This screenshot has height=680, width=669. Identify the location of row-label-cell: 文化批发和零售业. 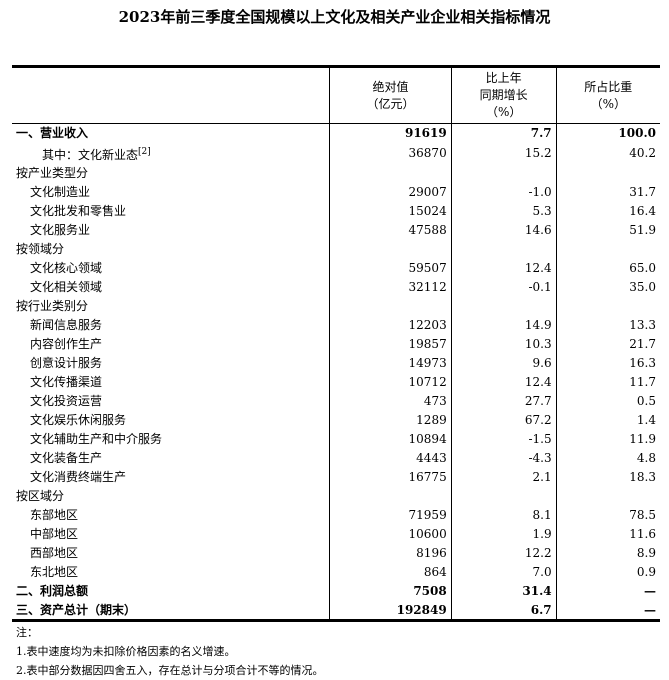
(171, 211).